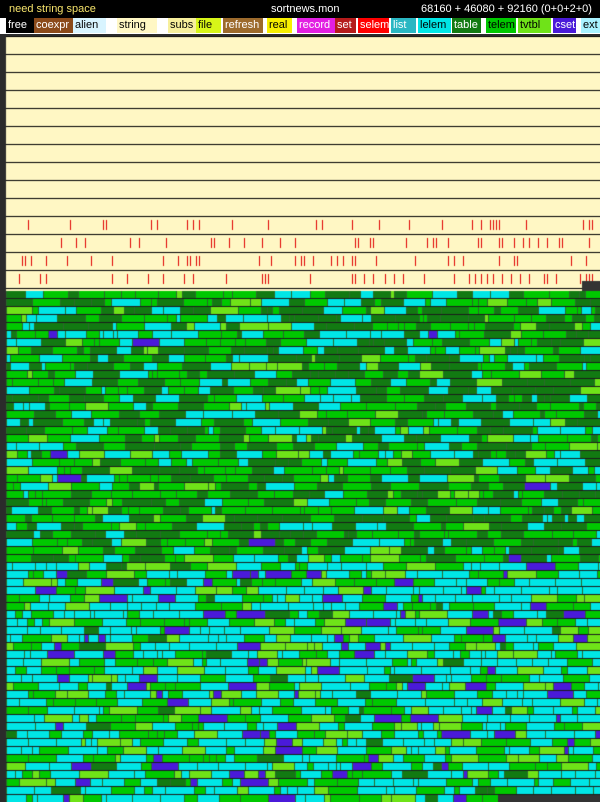  I want to click on legend-item-ext: ext, so click(590, 25).